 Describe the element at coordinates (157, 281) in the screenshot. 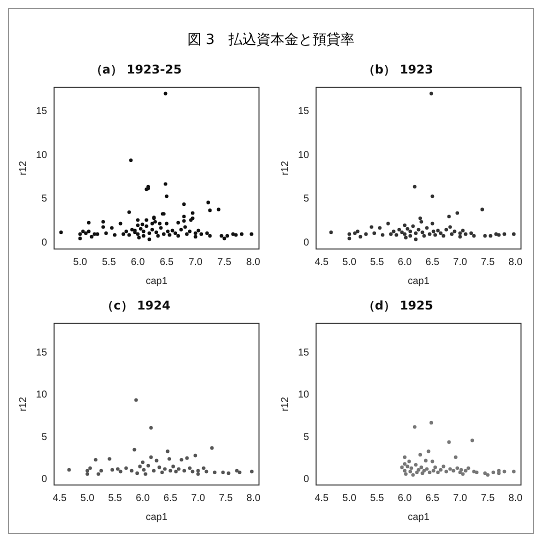

I see `x-axis-title: cap1` at that location.